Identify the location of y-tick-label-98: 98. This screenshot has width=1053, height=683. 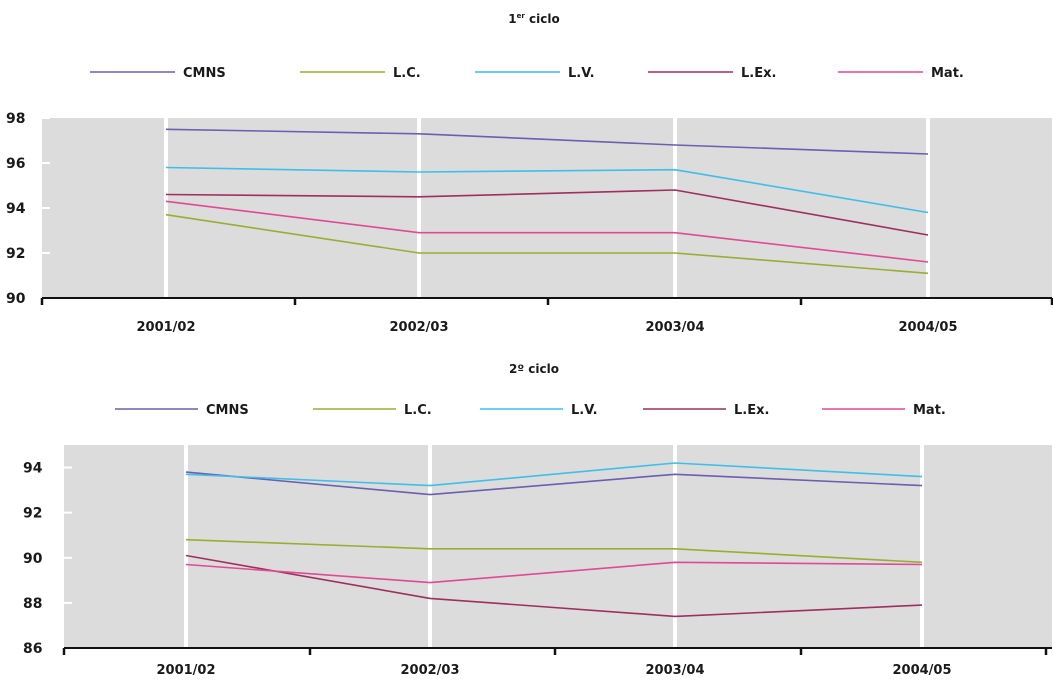
(15, 119).